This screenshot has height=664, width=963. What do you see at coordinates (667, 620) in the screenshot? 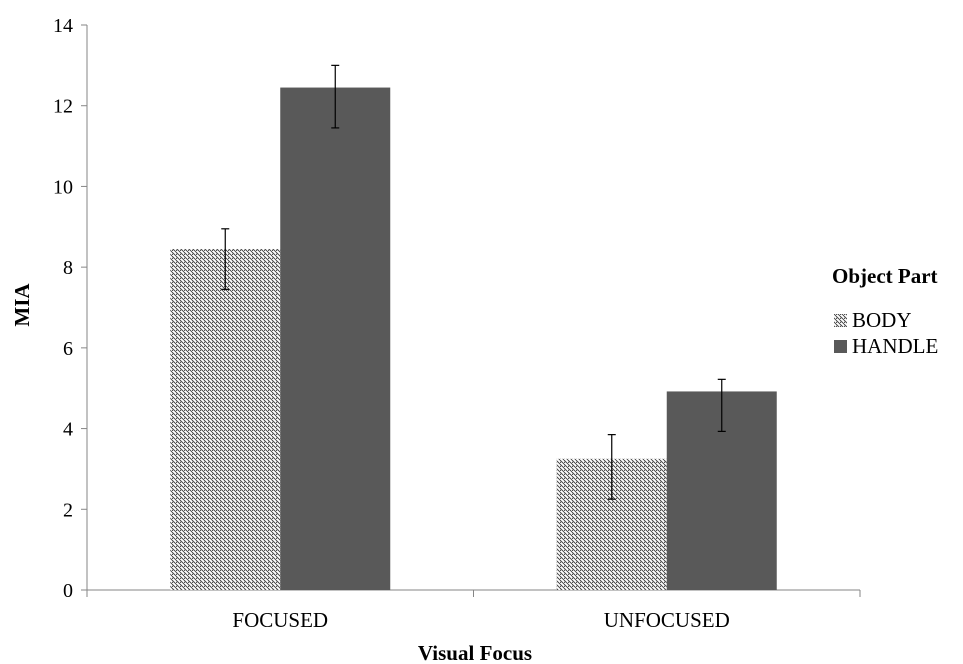
I see `x-category-label: UNFOCUSED` at bounding box center [667, 620].